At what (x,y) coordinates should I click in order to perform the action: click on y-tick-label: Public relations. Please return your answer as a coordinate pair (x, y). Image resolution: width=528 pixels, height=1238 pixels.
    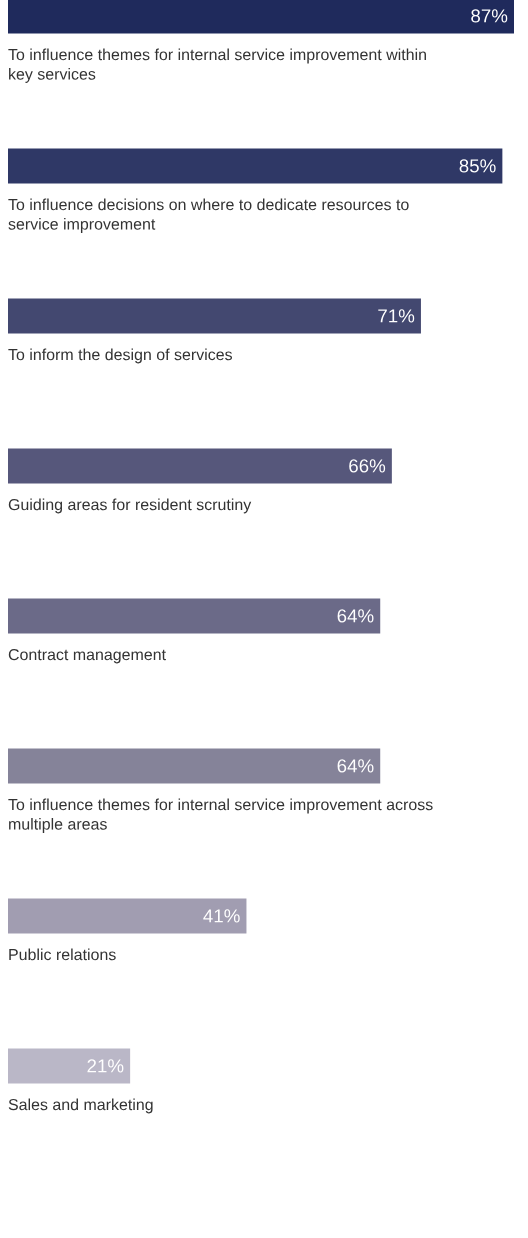
    Looking at the image, I should click on (62, 954).